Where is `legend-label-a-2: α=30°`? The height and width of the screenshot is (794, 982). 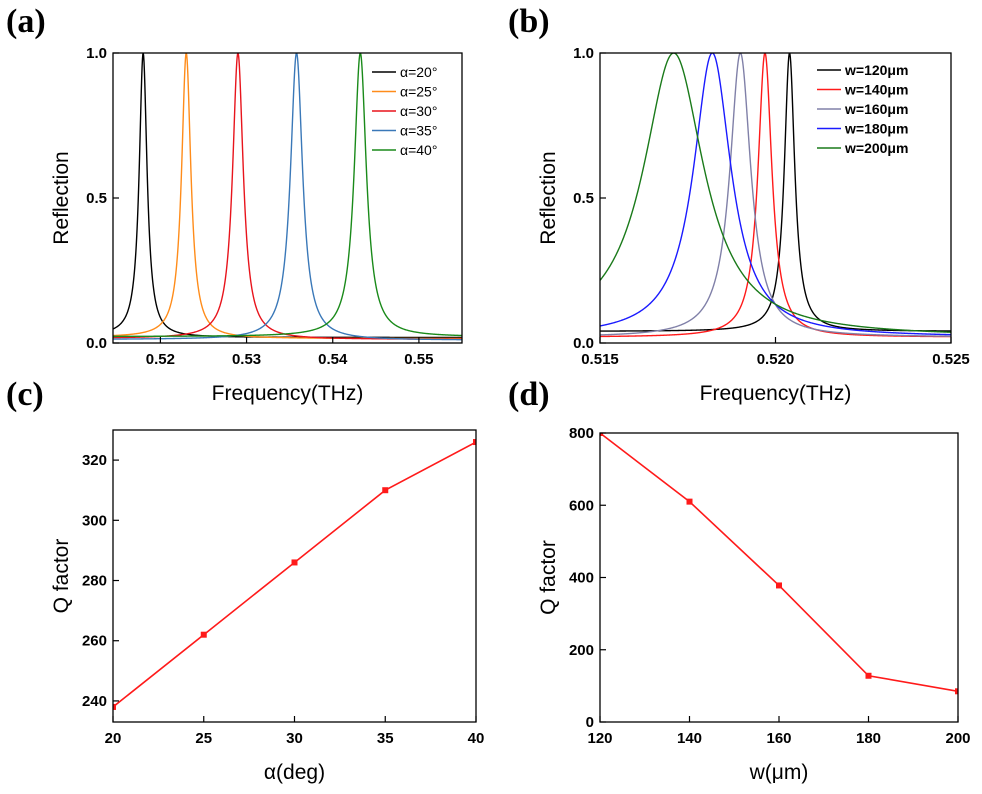
legend-label-a-2: α=30° is located at coordinates (418, 111).